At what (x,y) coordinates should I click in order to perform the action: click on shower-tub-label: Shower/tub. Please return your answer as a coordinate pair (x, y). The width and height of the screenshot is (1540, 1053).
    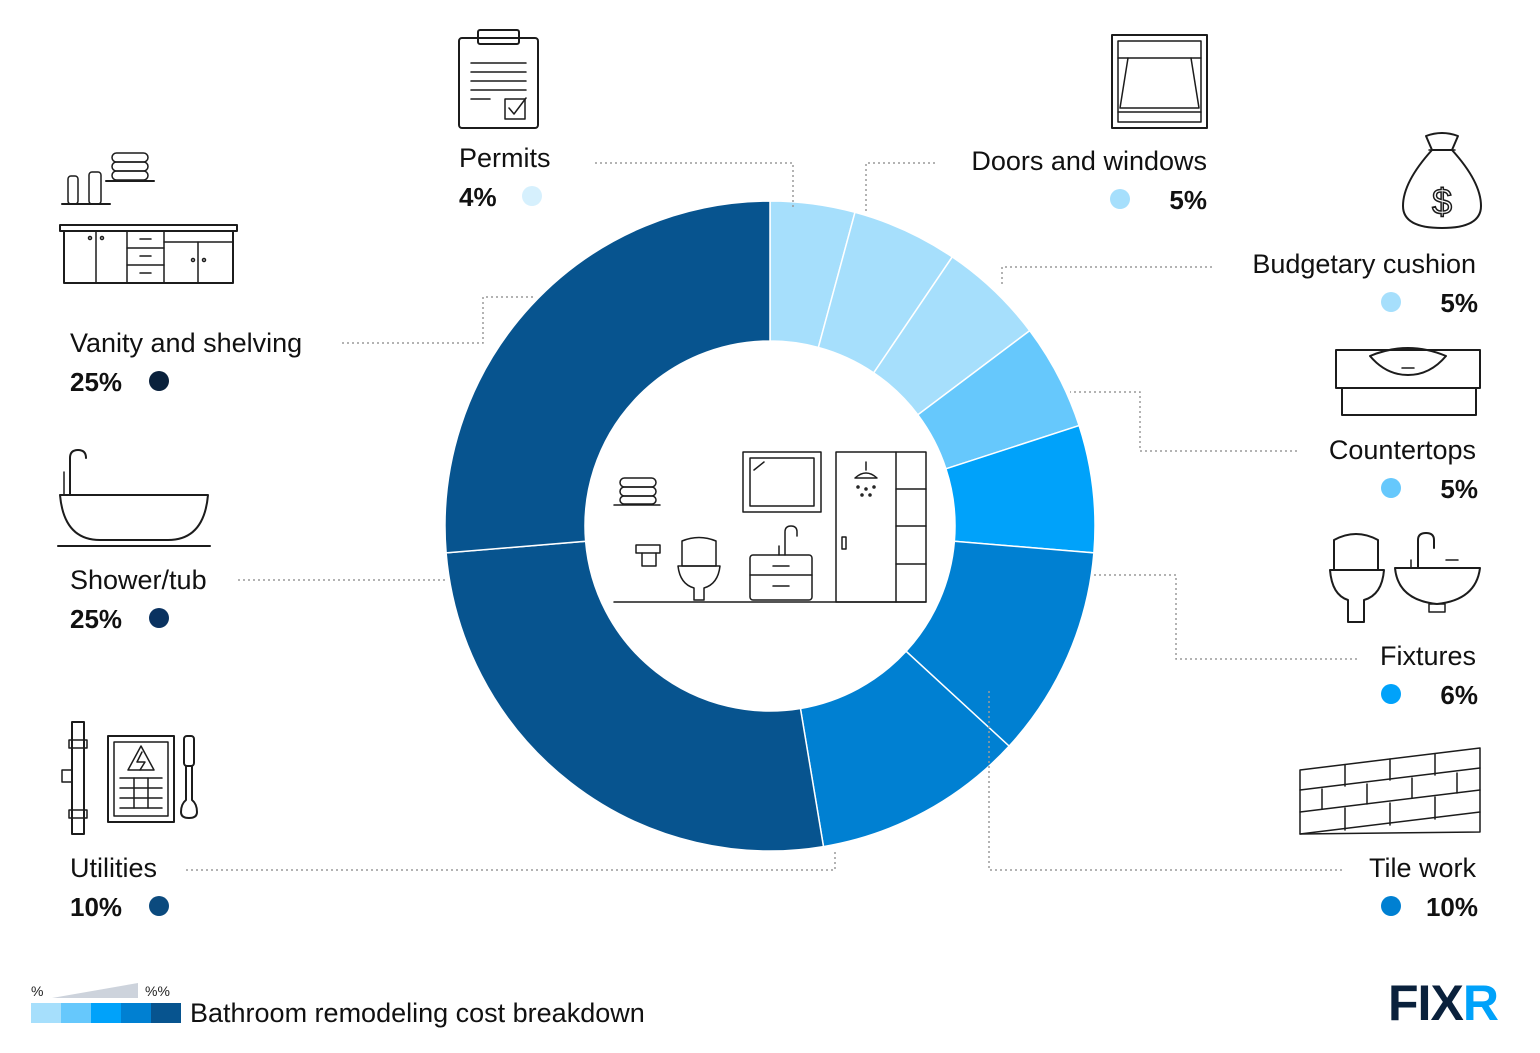
    Looking at the image, I should click on (138, 580).